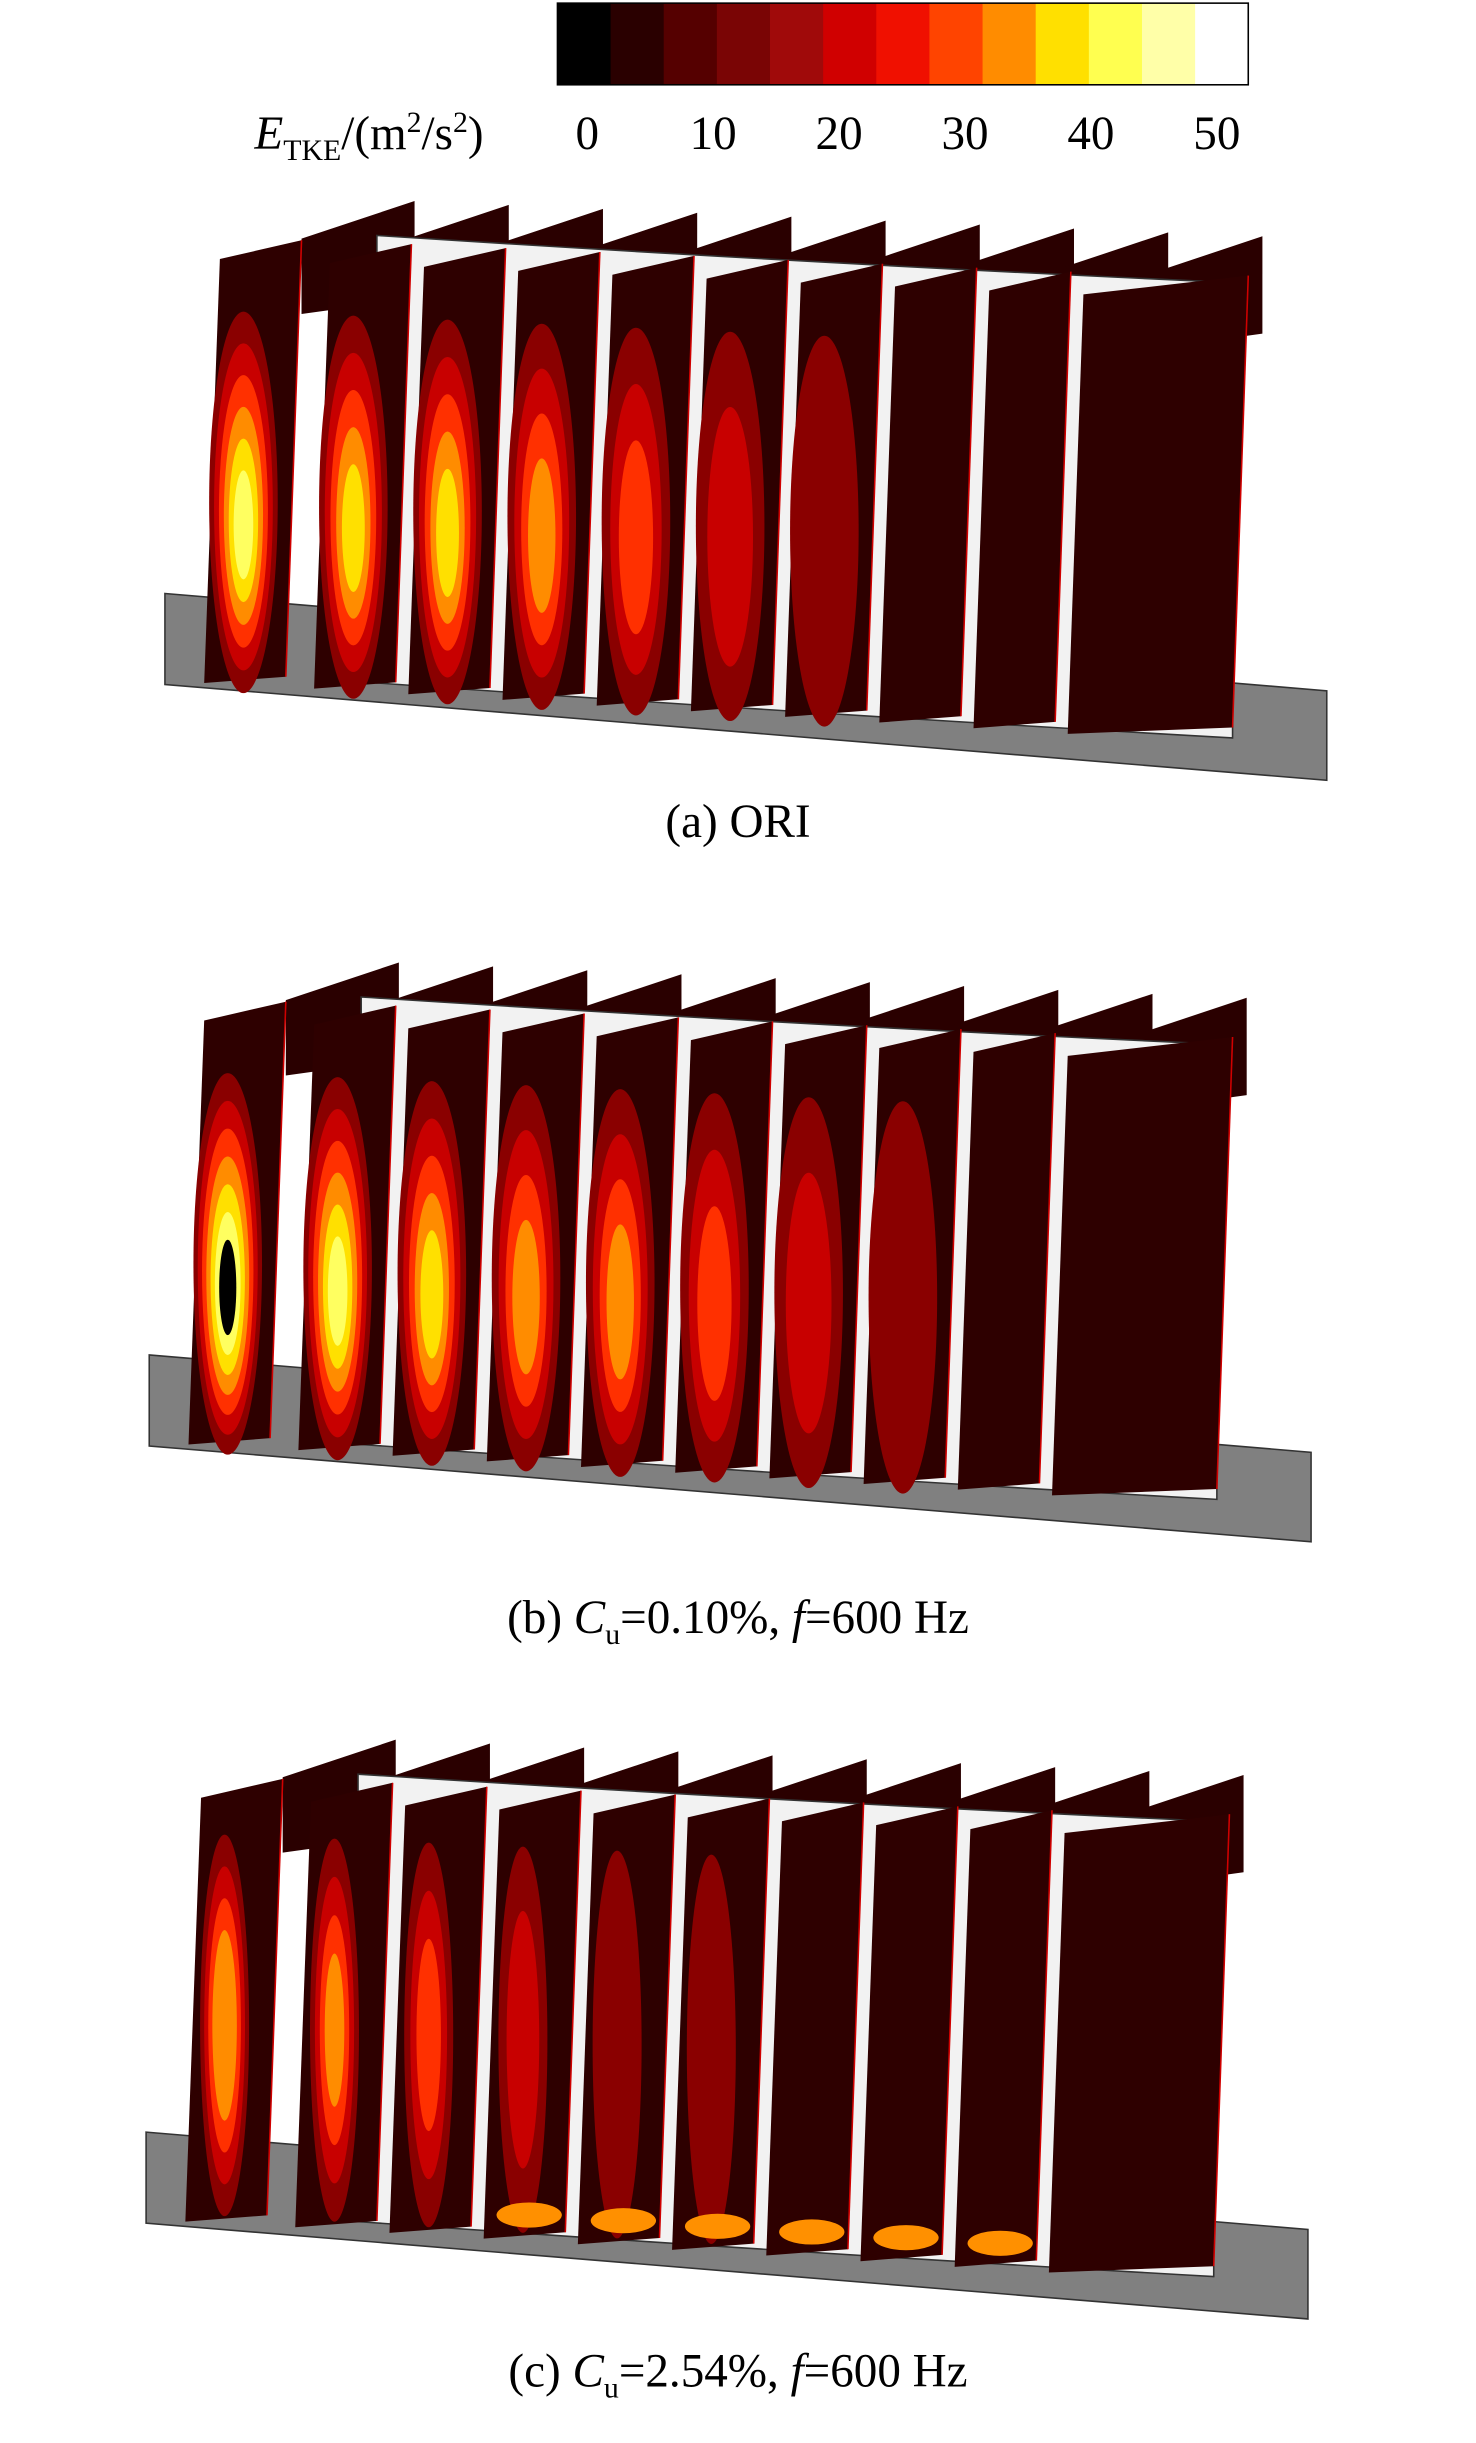  Describe the element at coordinates (839, 134) in the screenshot. I see `colorbar-tick-label: 20` at that location.